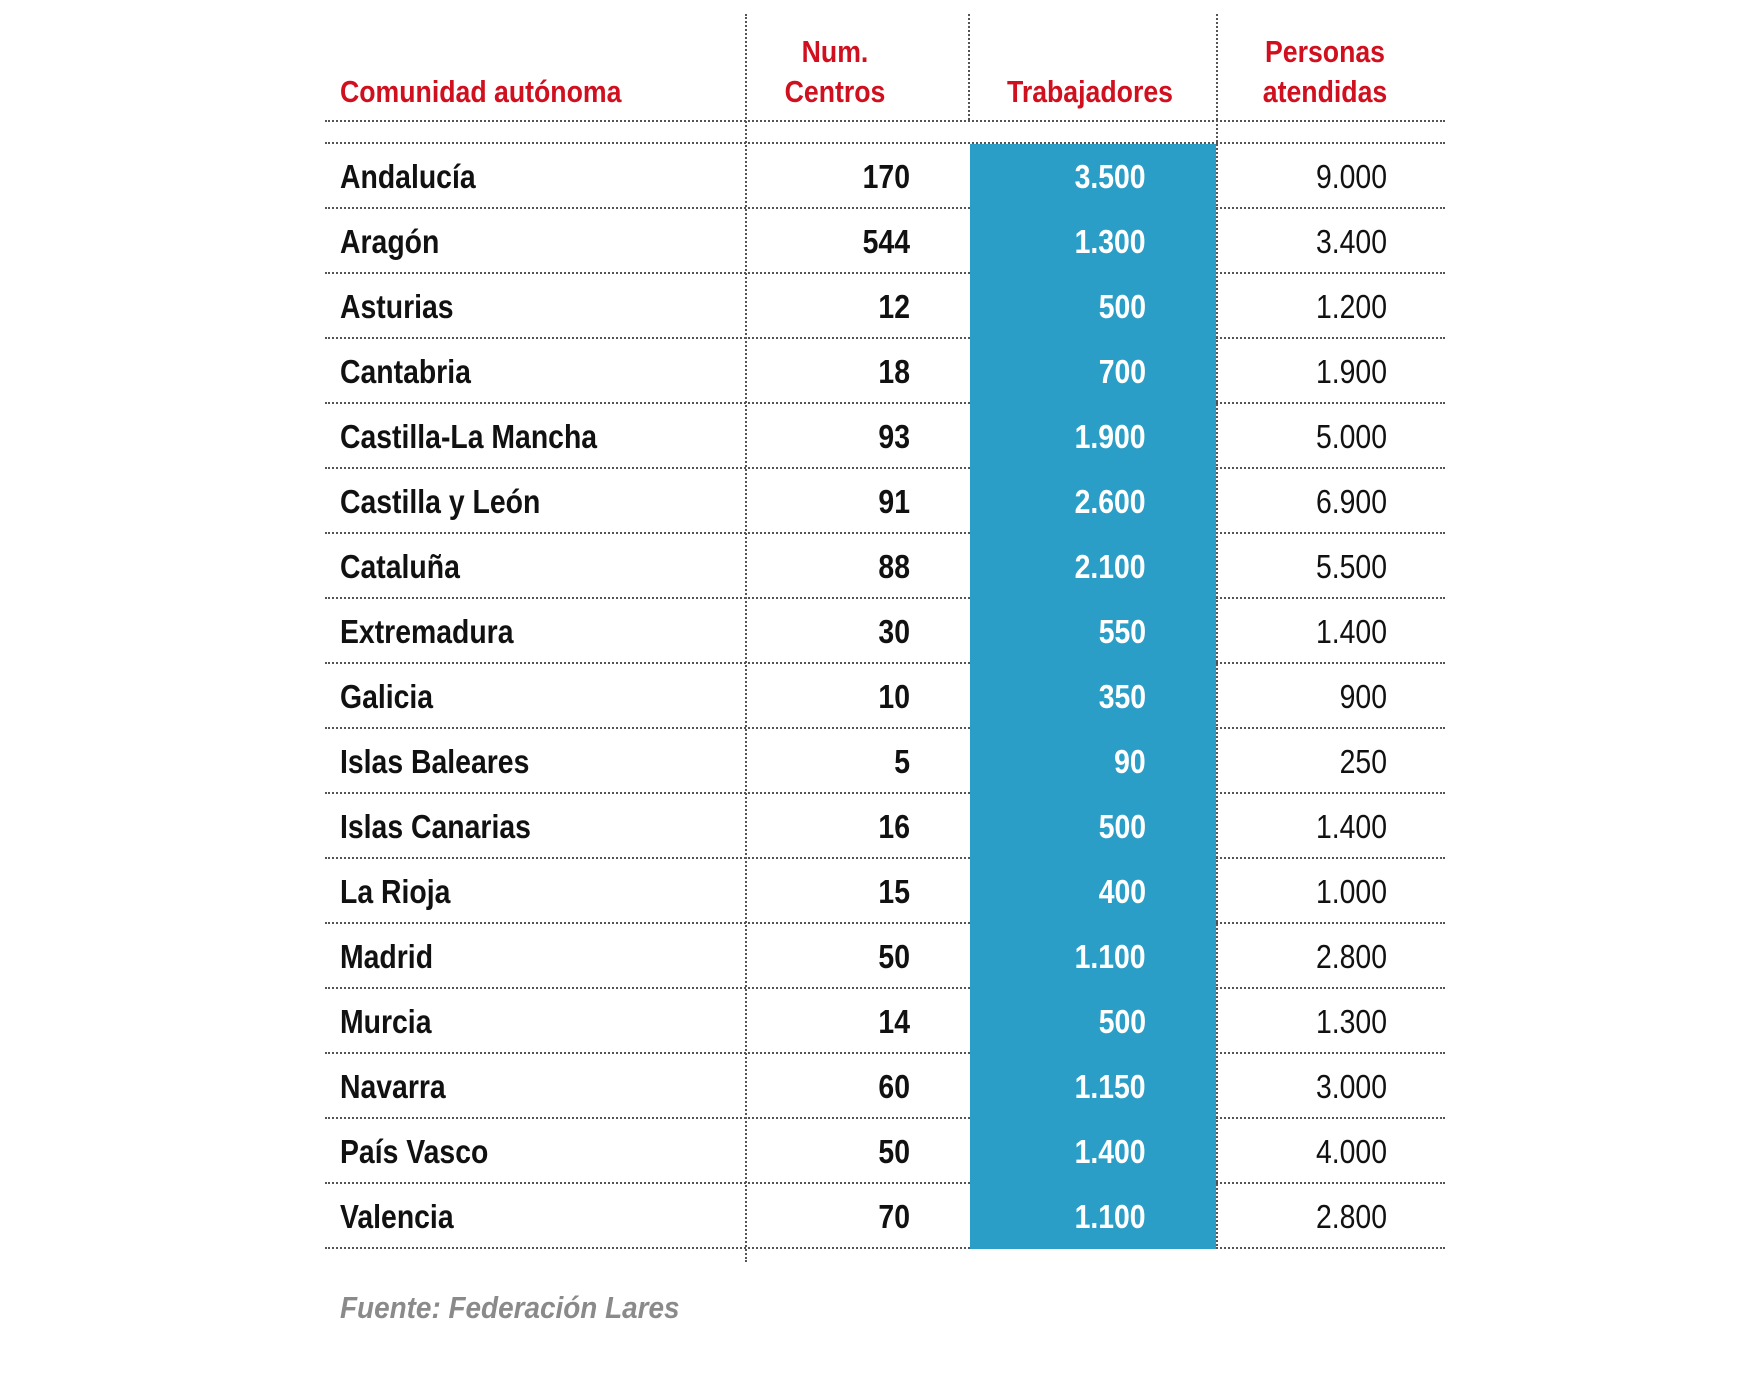 The height and width of the screenshot is (1384, 1760). I want to click on cell-centros: 93, so click(894, 436).